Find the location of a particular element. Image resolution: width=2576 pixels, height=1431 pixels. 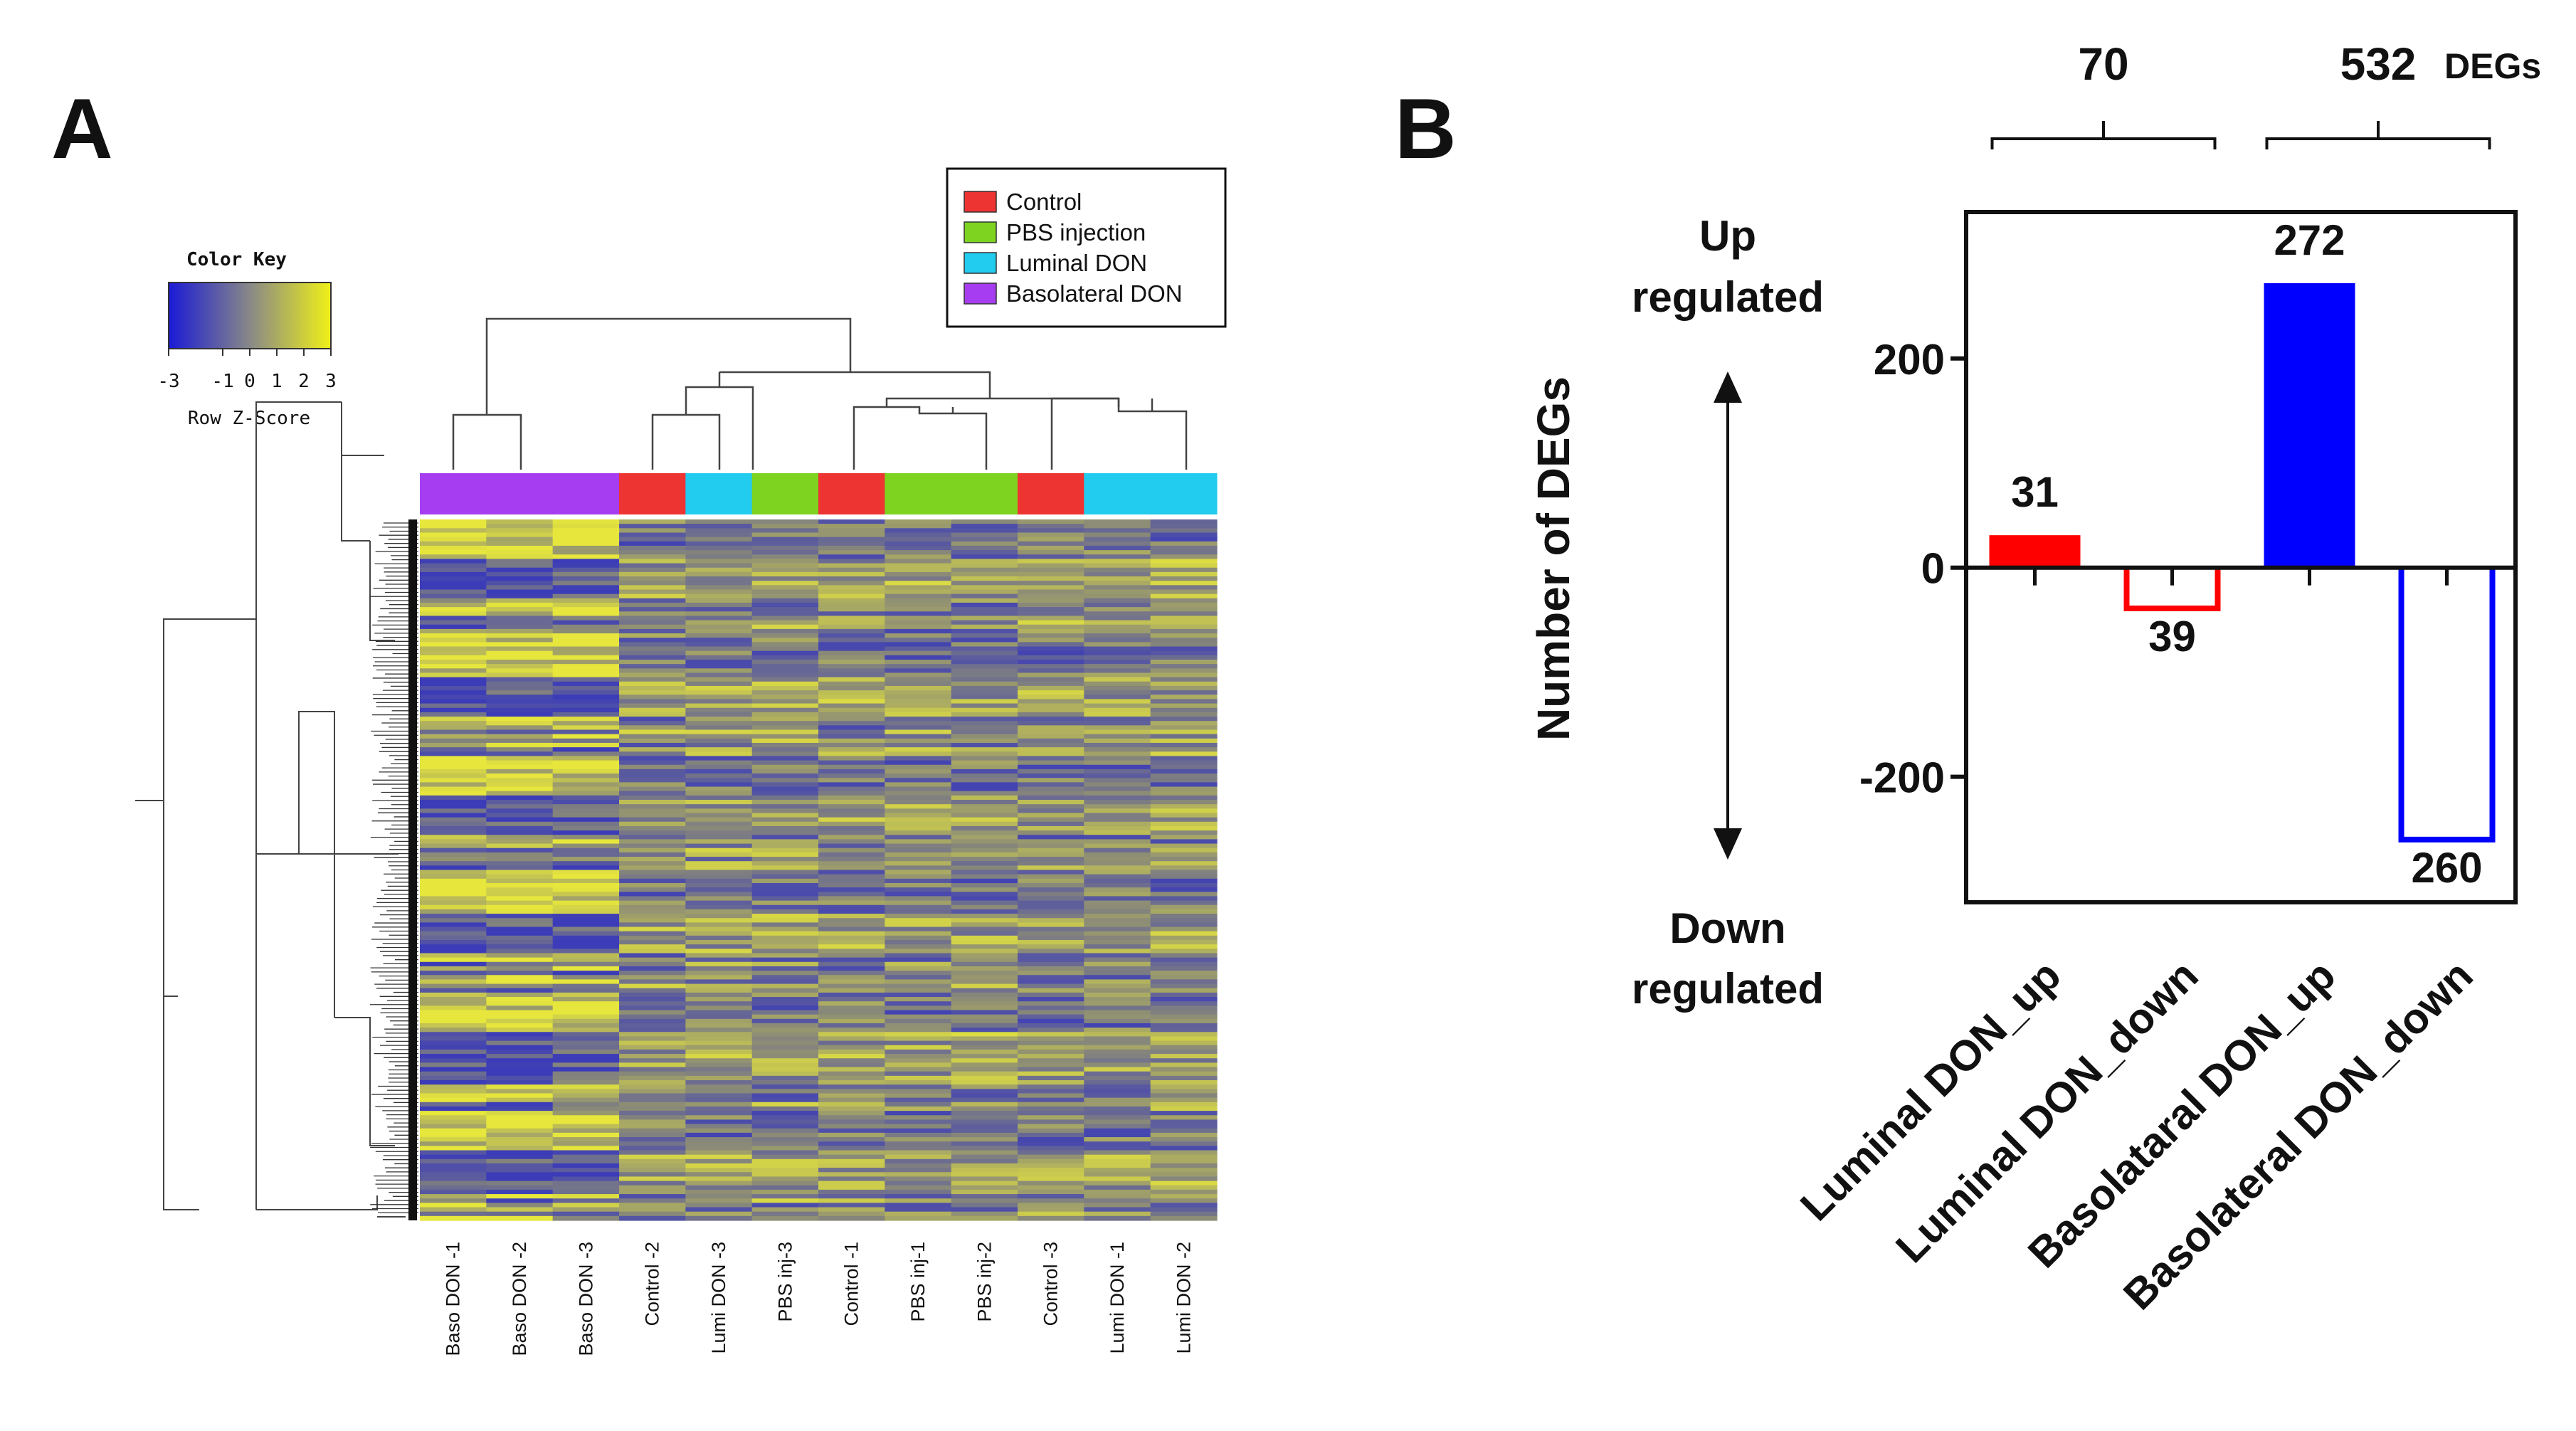

color-key-tick-label: 2 is located at coordinates (304, 381).